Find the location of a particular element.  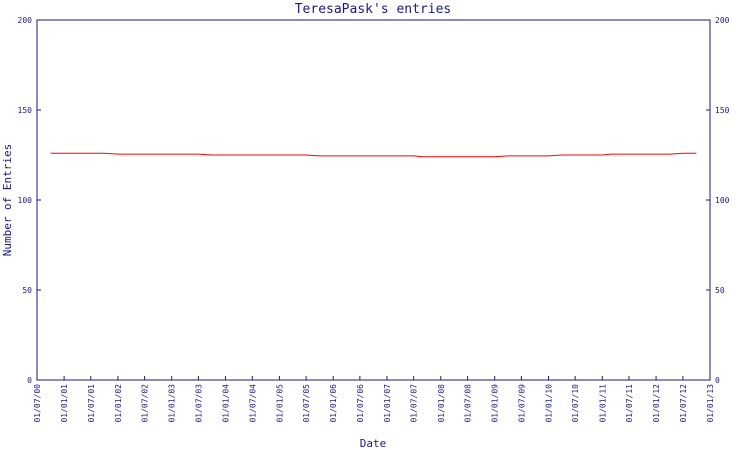

chart-title: TeresaPask's entries is located at coordinates (373, 9).